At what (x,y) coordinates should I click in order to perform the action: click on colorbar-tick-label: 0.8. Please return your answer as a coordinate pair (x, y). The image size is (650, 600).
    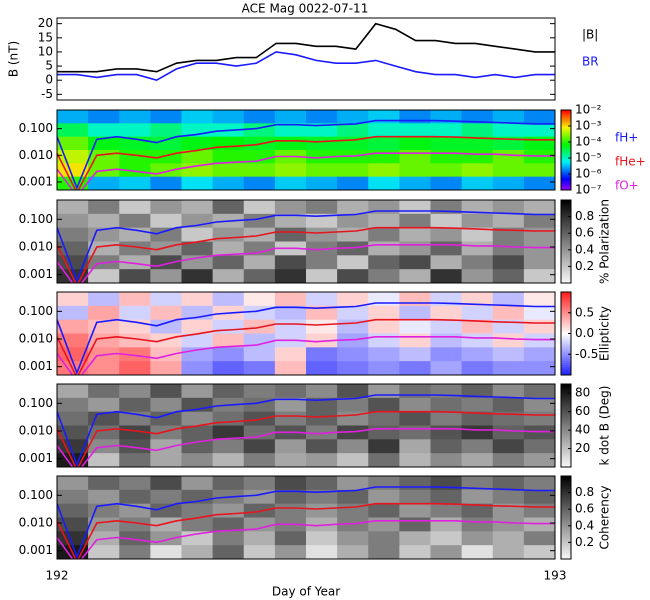
    Looking at the image, I should click on (584, 216).